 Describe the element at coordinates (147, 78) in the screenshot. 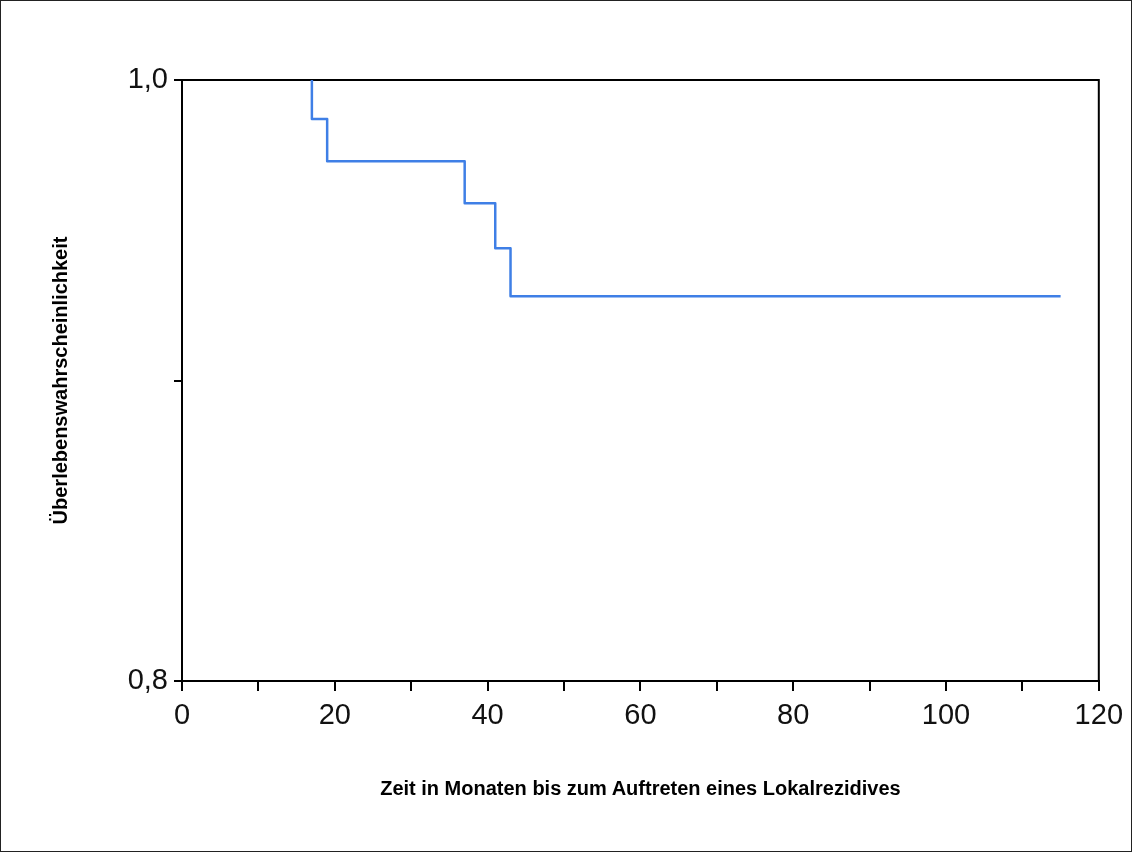

I see `y-tick-label: 1,0` at that location.